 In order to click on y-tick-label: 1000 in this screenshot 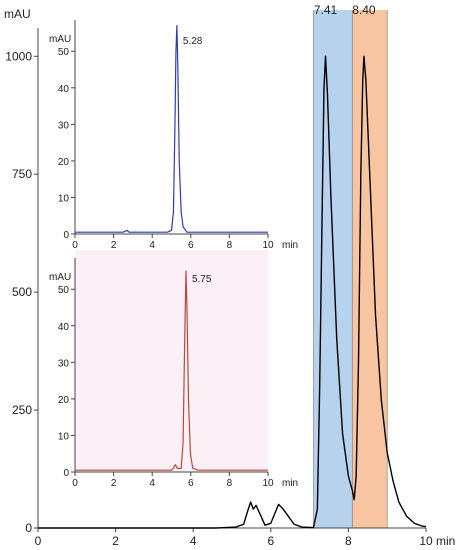, I will do `click(18, 56)`.